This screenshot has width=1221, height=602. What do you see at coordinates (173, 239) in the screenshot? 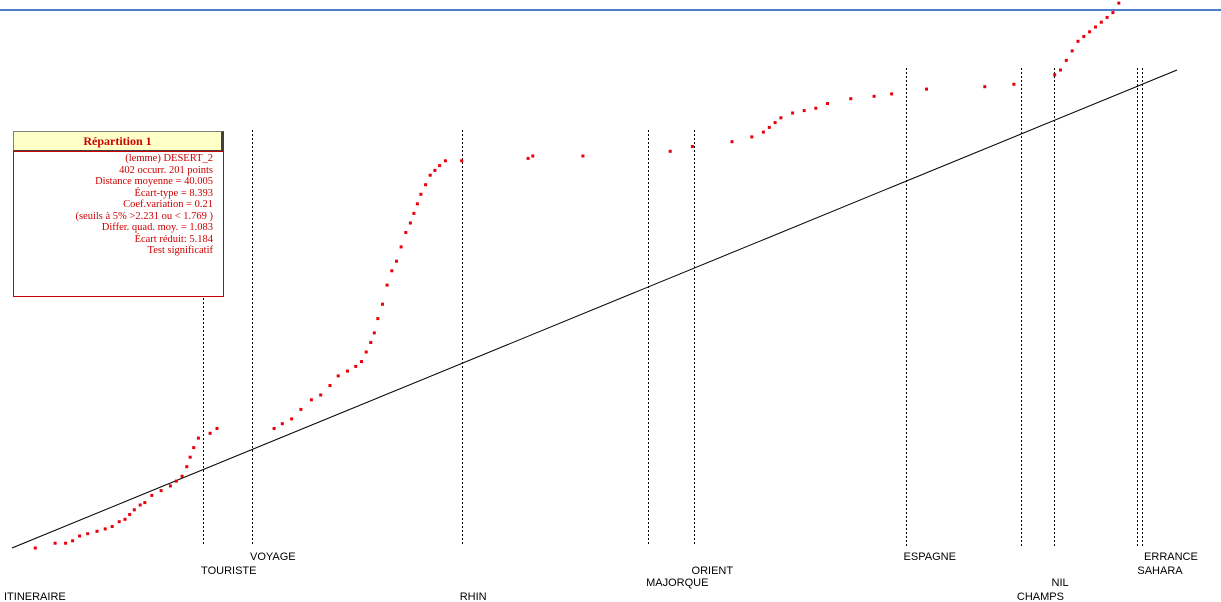
I see `panel-line-ecart-reduit: Écart réduit: 5.184` at bounding box center [173, 239].